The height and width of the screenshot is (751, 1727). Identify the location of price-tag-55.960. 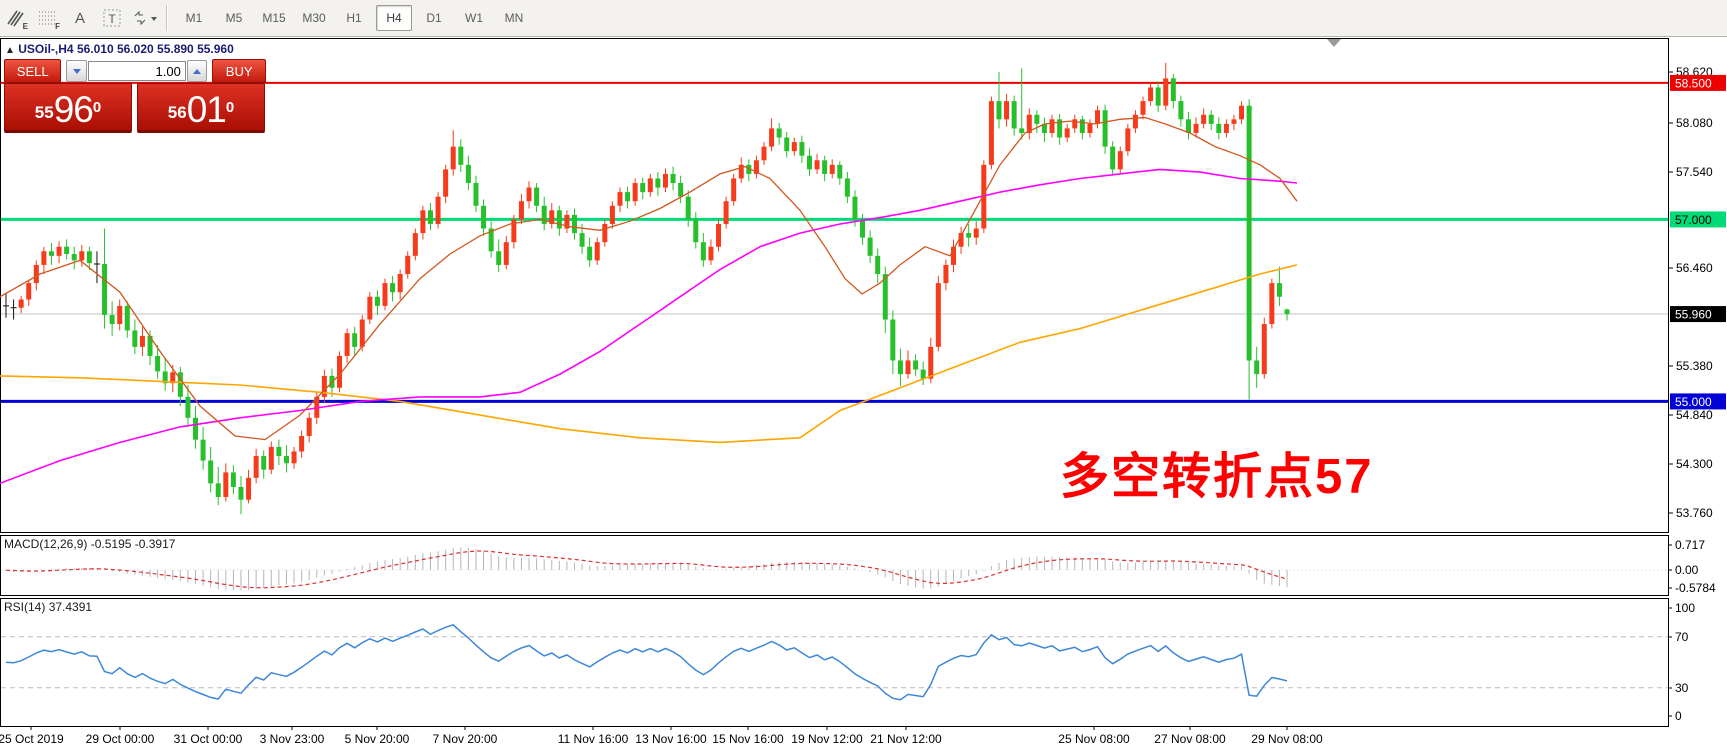
(1698, 314).